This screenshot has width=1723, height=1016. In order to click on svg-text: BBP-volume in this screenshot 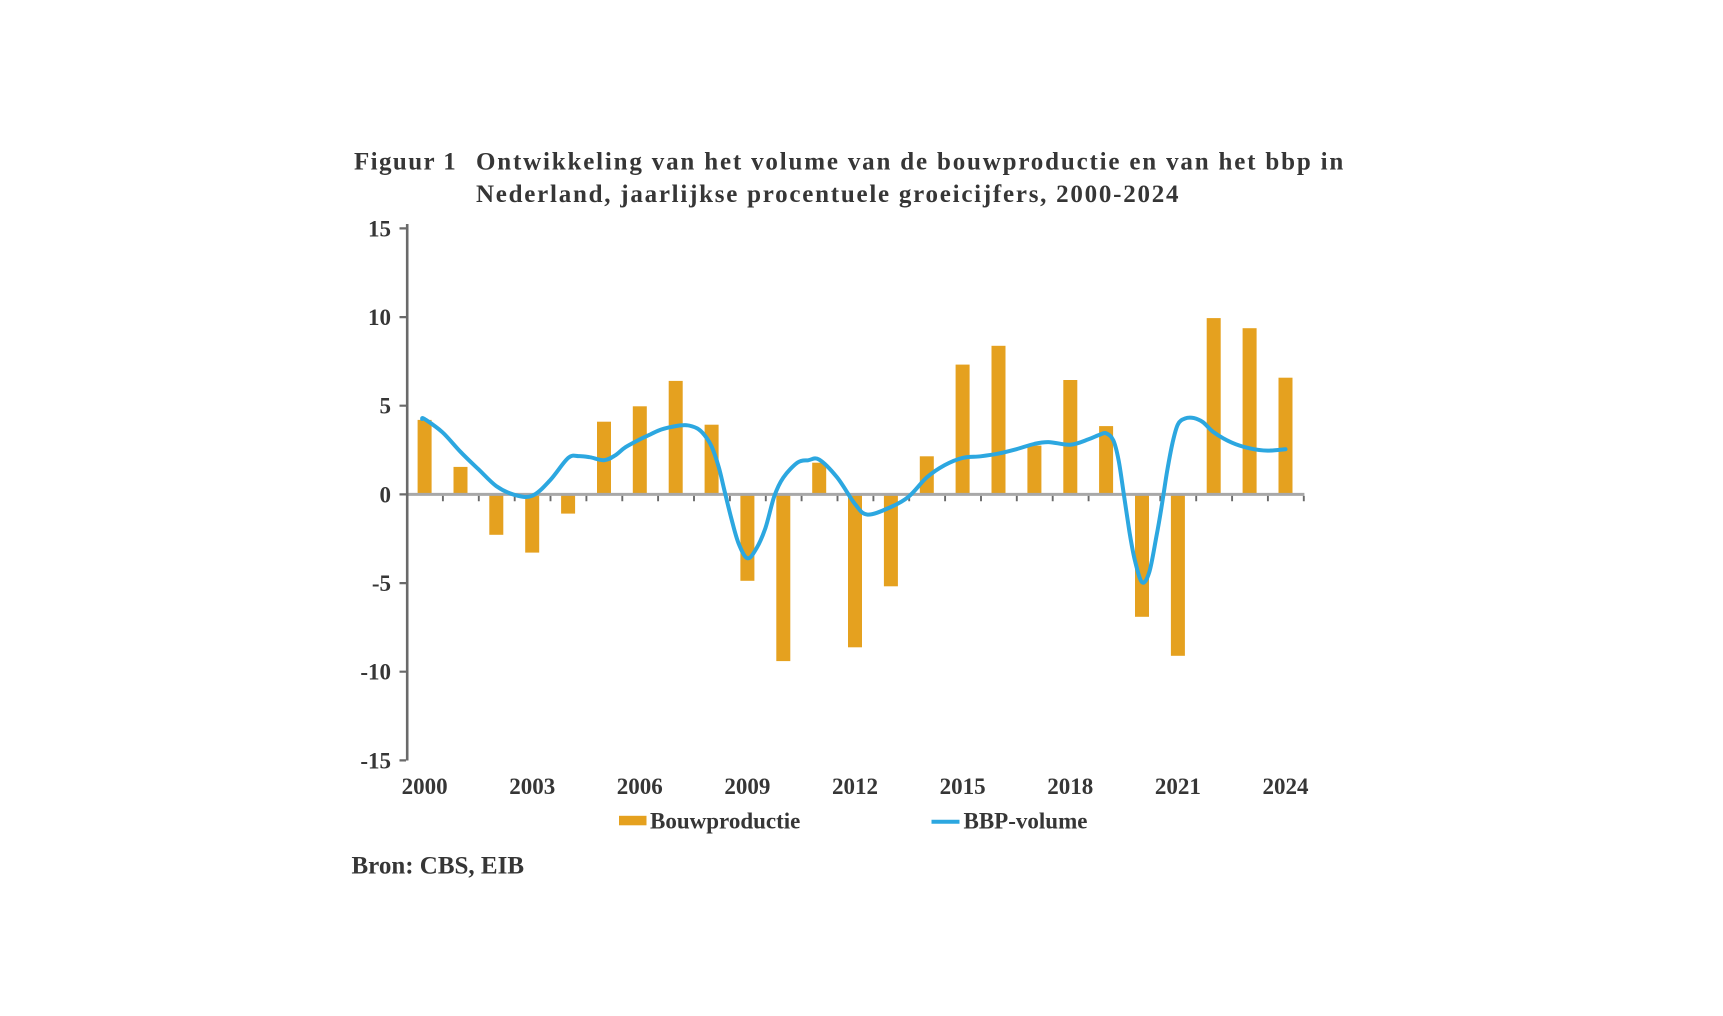, I will do `click(1026, 821)`.